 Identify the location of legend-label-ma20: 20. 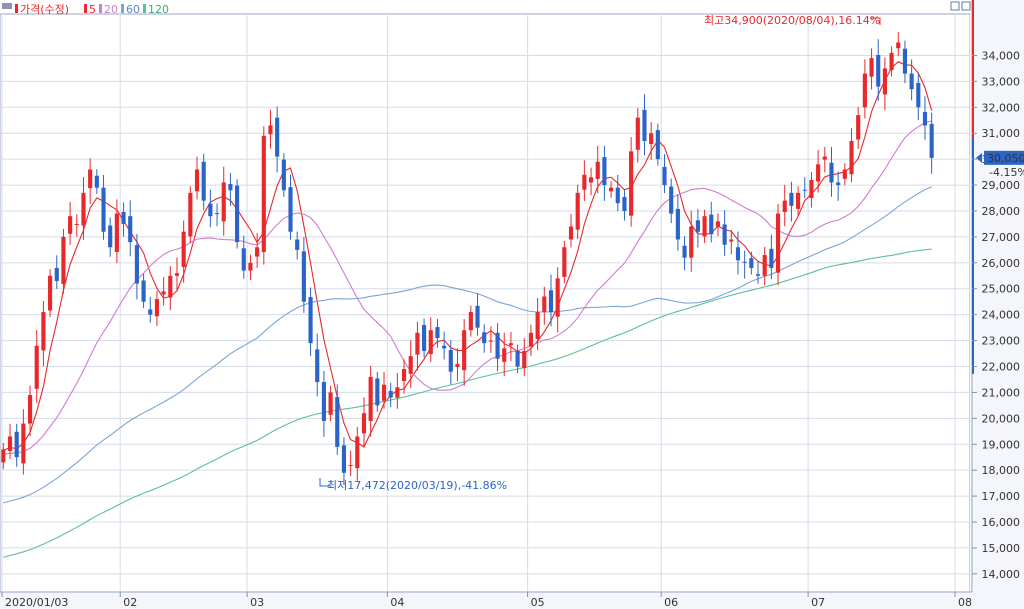
(111, 9).